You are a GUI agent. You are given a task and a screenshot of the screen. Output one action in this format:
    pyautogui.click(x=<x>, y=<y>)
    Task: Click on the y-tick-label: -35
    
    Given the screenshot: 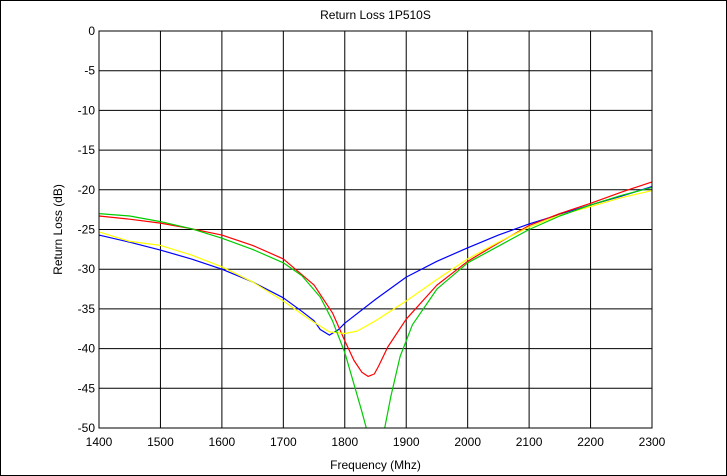 What is the action you would take?
    pyautogui.click(x=87, y=309)
    